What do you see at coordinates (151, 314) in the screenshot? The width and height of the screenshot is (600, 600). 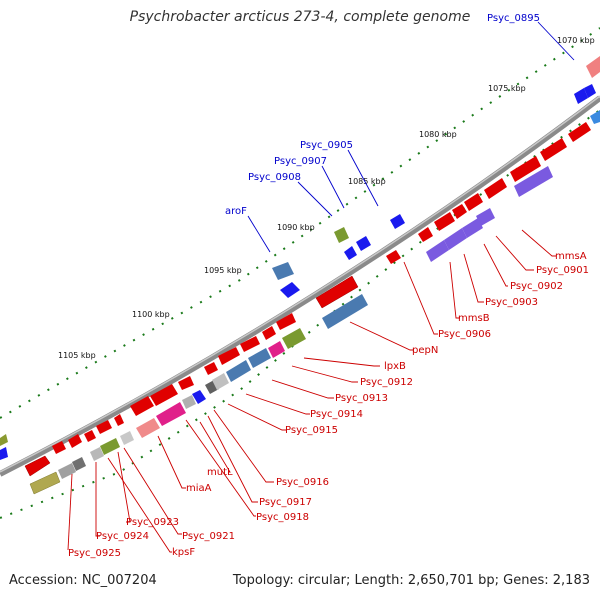 I see `kbp-tick-label: 1100 kbp` at bounding box center [151, 314].